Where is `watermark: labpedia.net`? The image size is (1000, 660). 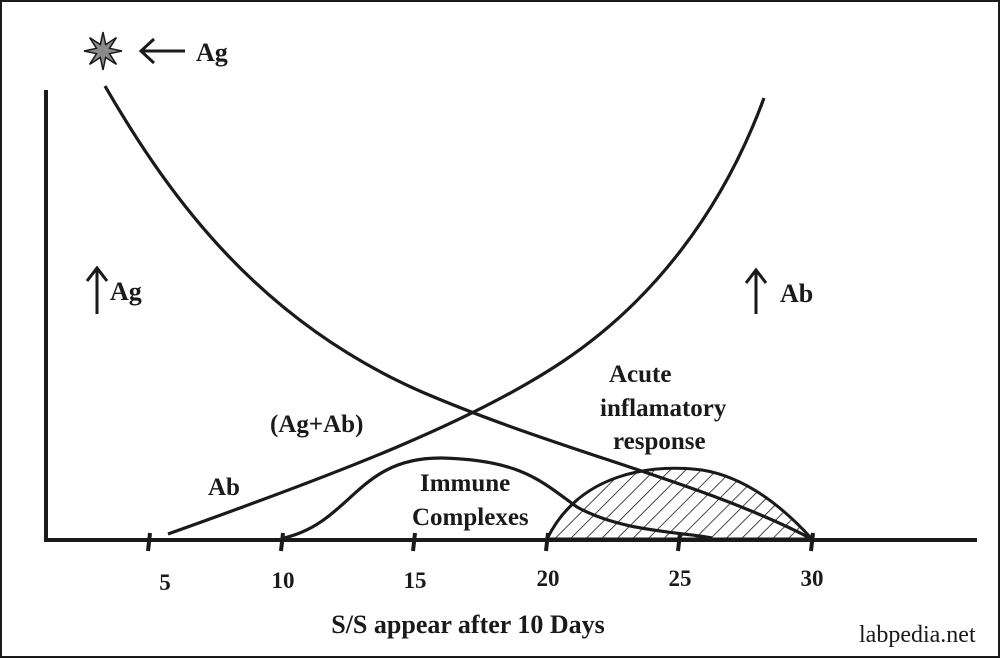
watermark: labpedia.net is located at coordinates (917, 635).